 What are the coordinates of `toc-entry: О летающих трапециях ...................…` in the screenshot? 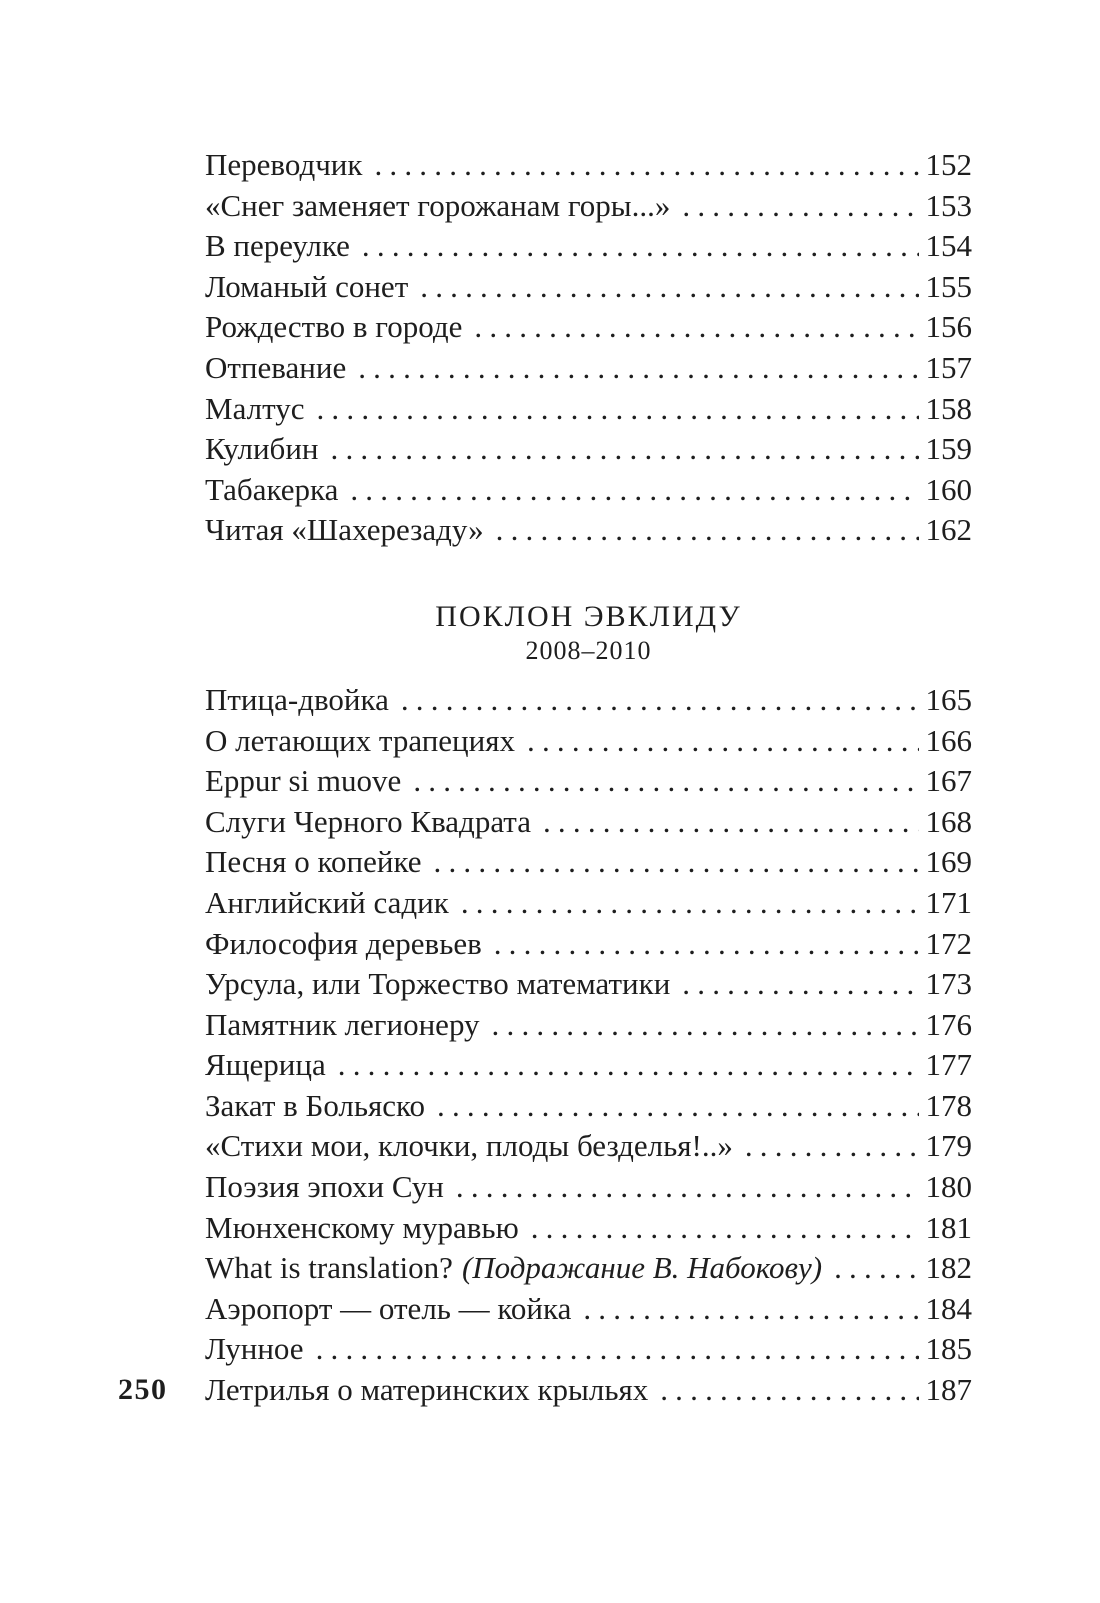 It's located at (588, 741).